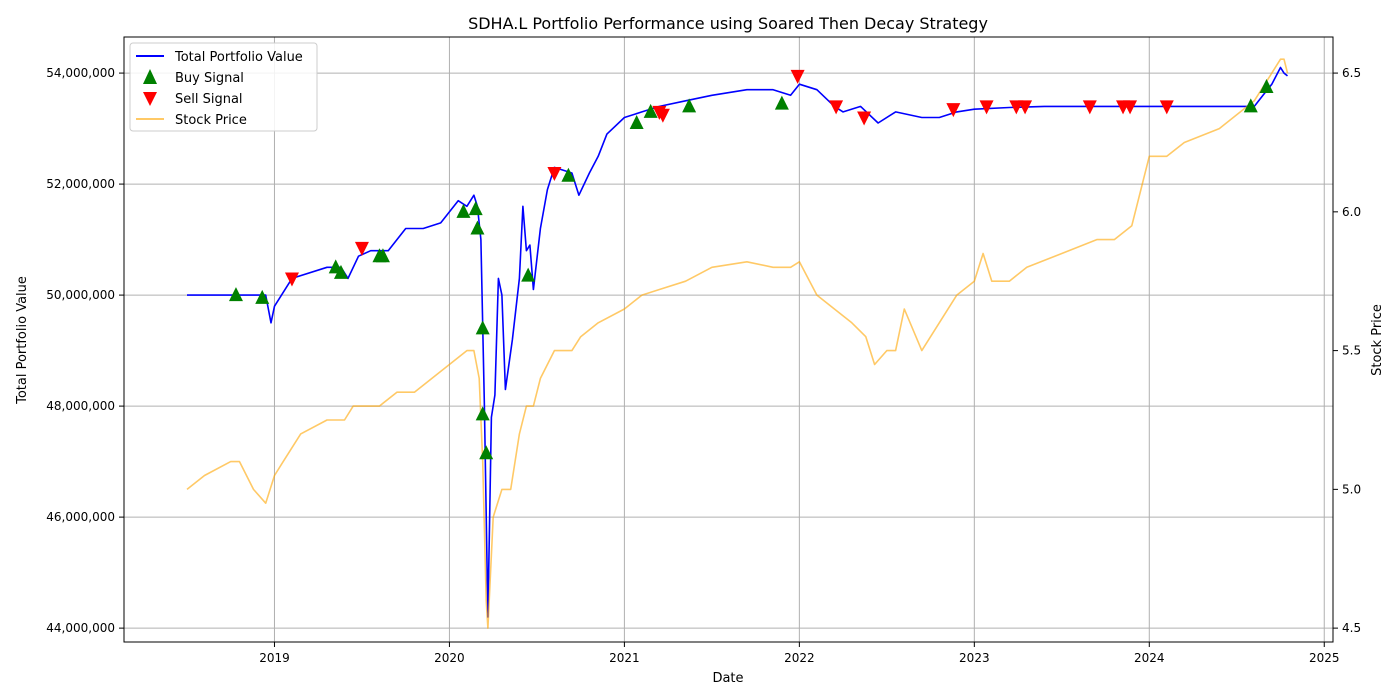 The width and height of the screenshot is (1400, 700). Describe the element at coordinates (1324, 658) in the screenshot. I see `x-tick-label: 2025` at that location.